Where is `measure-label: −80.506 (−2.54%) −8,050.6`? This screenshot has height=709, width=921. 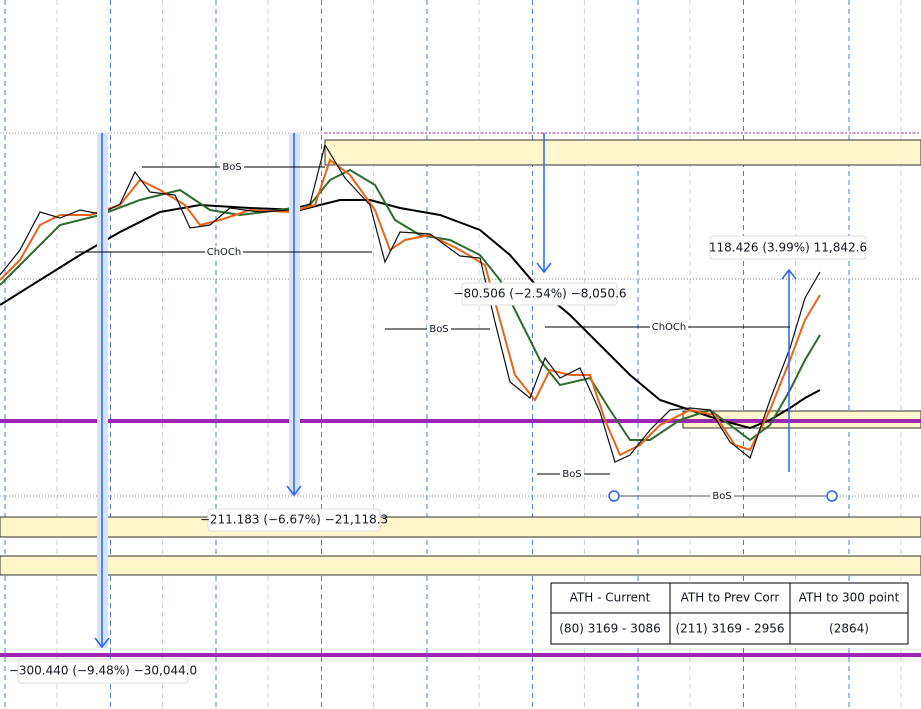 measure-label: −80.506 (−2.54%) −8,050.6 is located at coordinates (539, 294).